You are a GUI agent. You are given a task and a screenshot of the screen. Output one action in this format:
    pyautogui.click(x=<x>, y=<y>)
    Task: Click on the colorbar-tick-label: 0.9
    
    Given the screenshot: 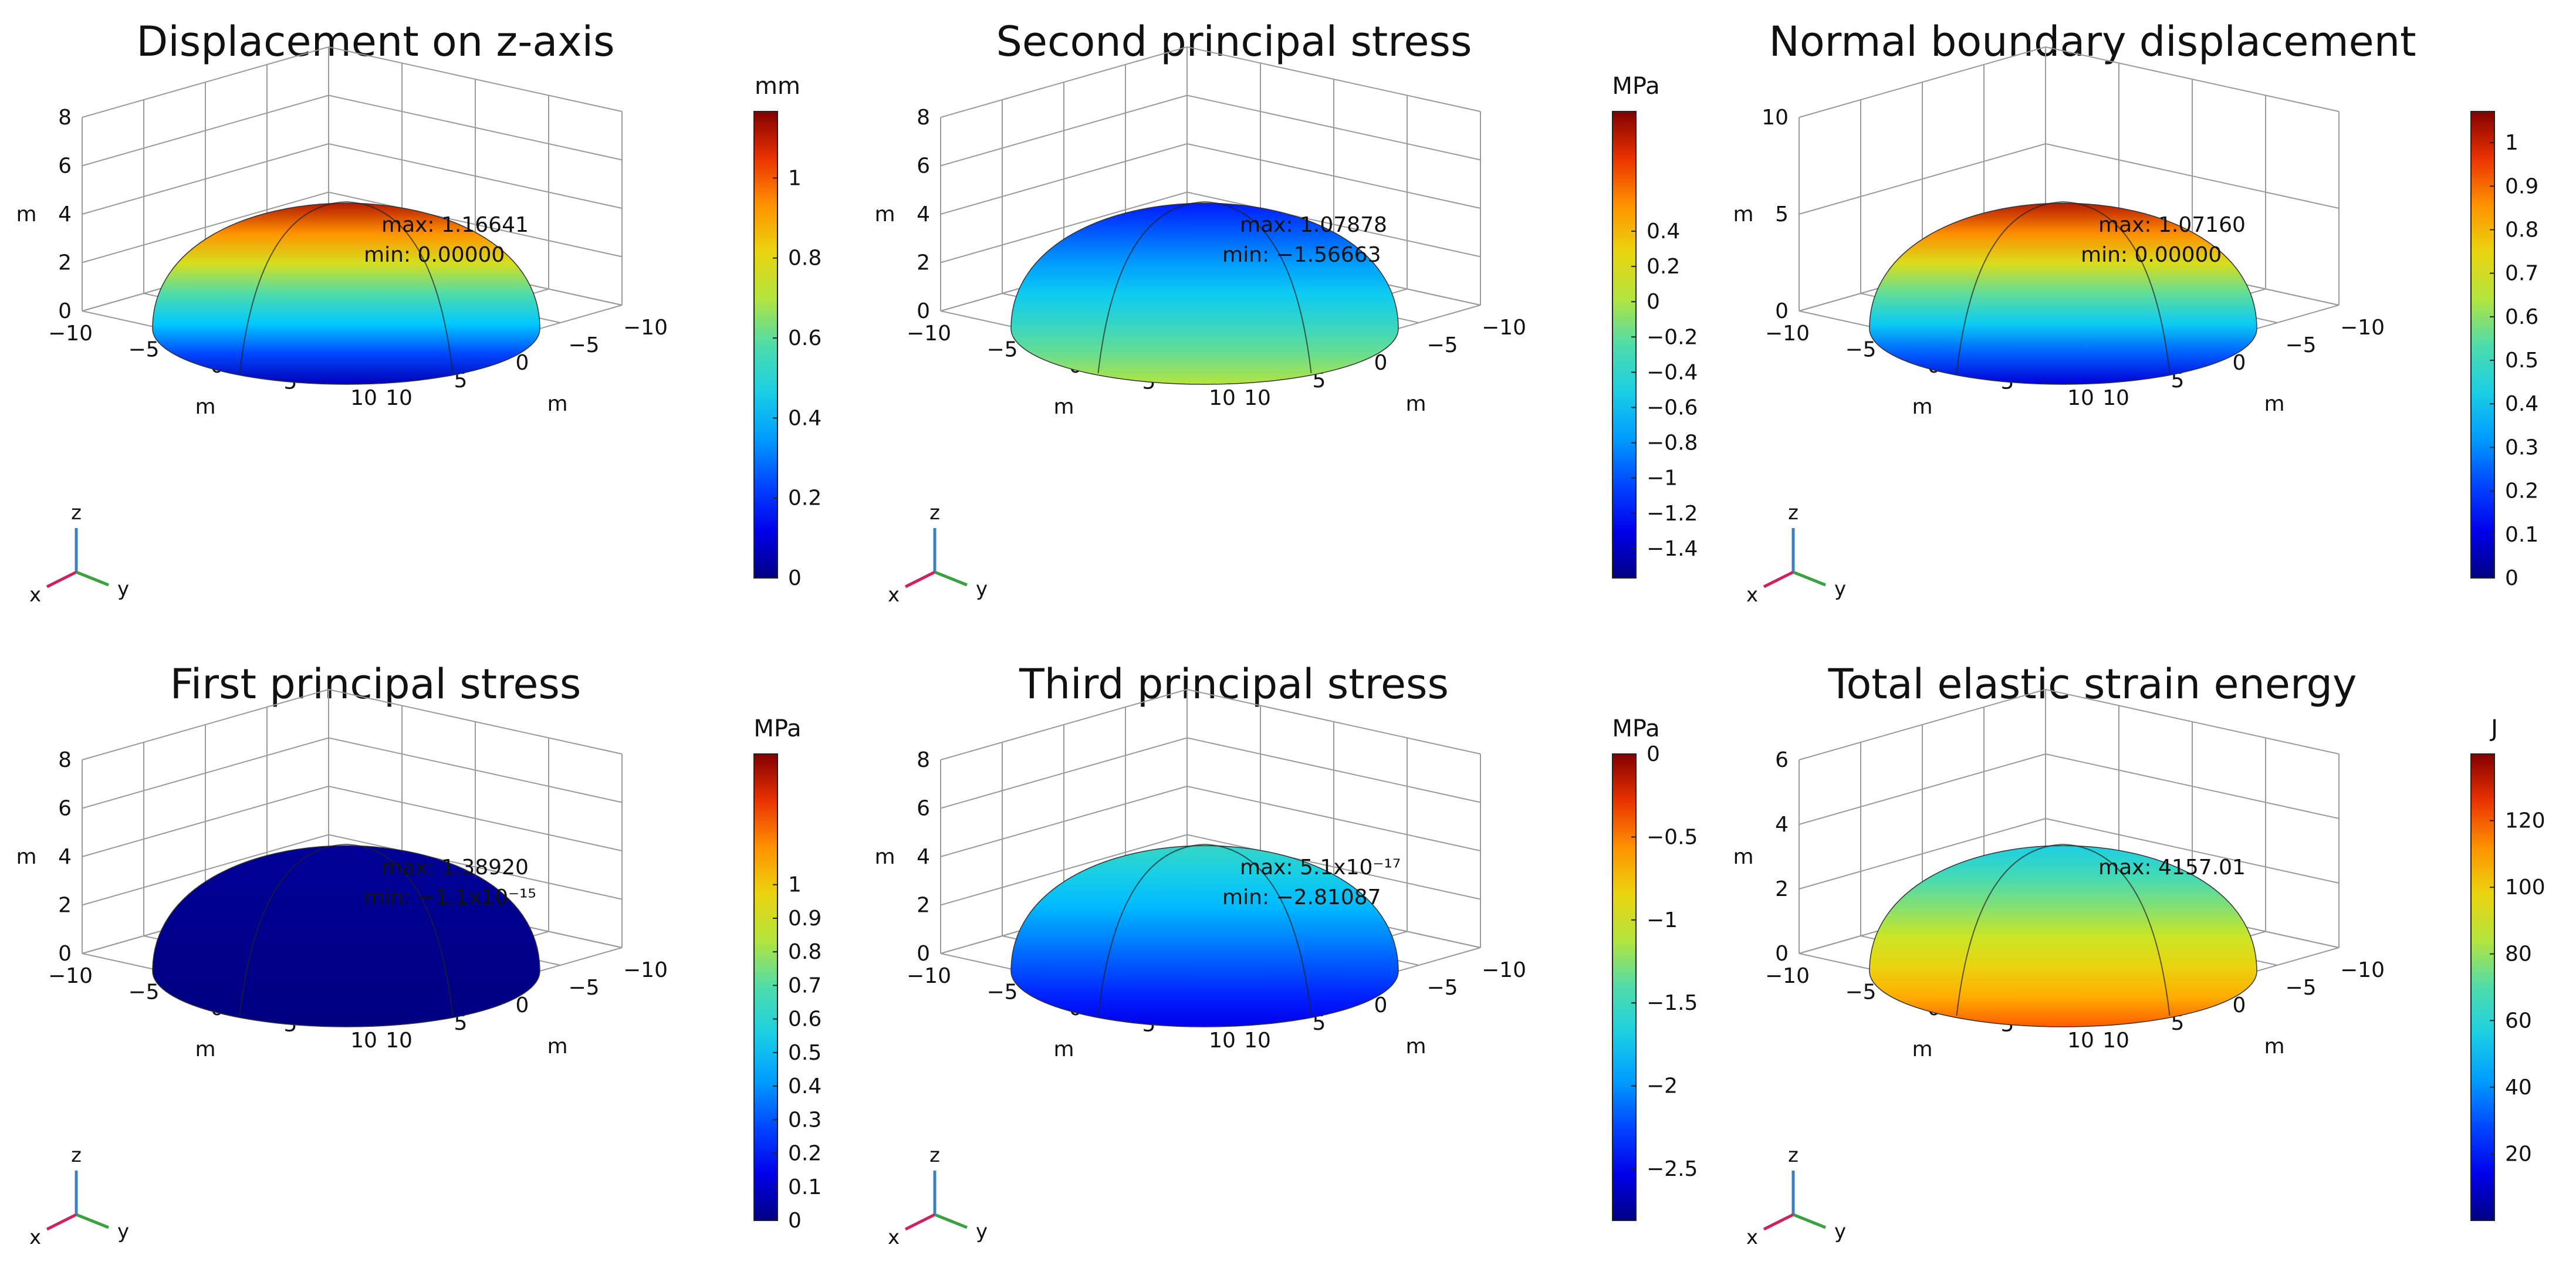 What is the action you would take?
    pyautogui.click(x=2521, y=186)
    